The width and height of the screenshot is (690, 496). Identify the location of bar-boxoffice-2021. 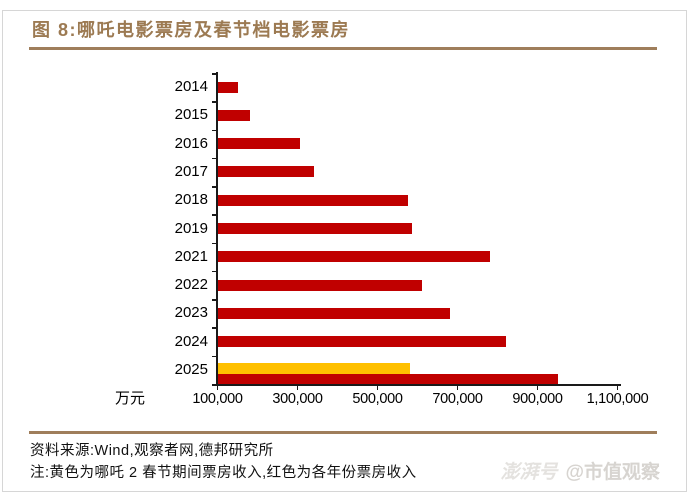
(353, 257).